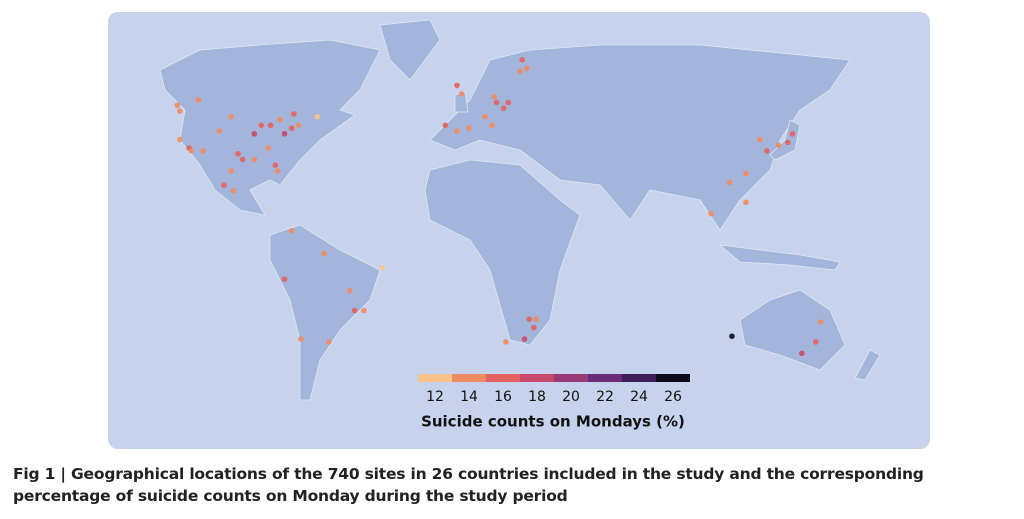 The height and width of the screenshot is (519, 1024). Describe the element at coordinates (779, 257) in the screenshot. I see `indonesia` at that location.